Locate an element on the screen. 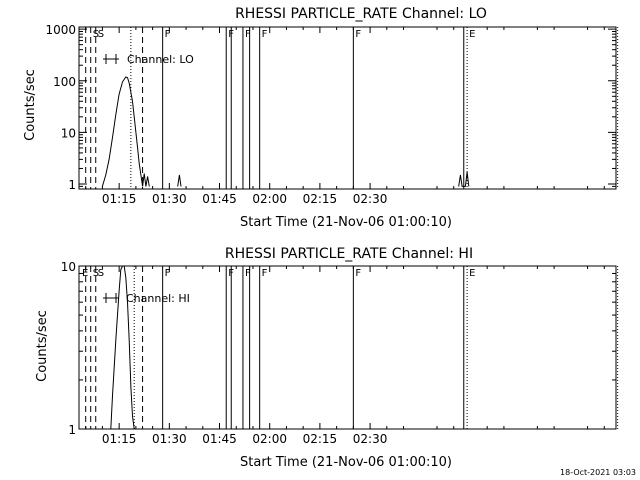 Image resolution: width=640 pixels, height=480 pixels. legend: Channel: LO is located at coordinates (148, 59).